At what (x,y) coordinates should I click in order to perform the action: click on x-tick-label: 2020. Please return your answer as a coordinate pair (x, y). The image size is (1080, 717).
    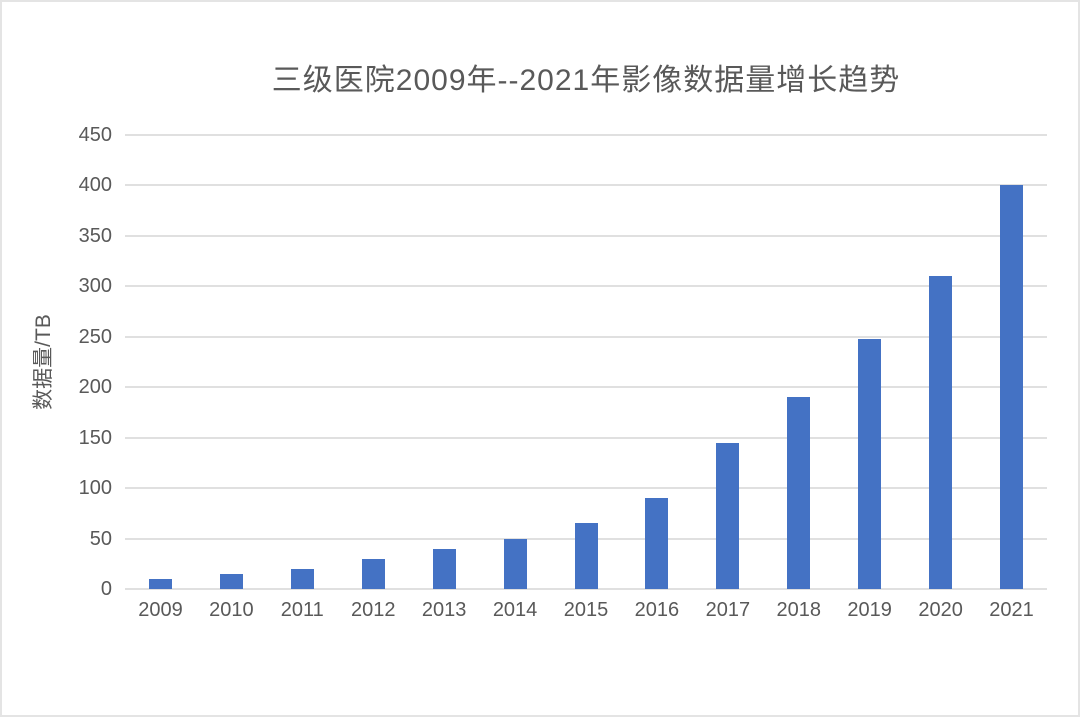
    Looking at the image, I should click on (940, 610).